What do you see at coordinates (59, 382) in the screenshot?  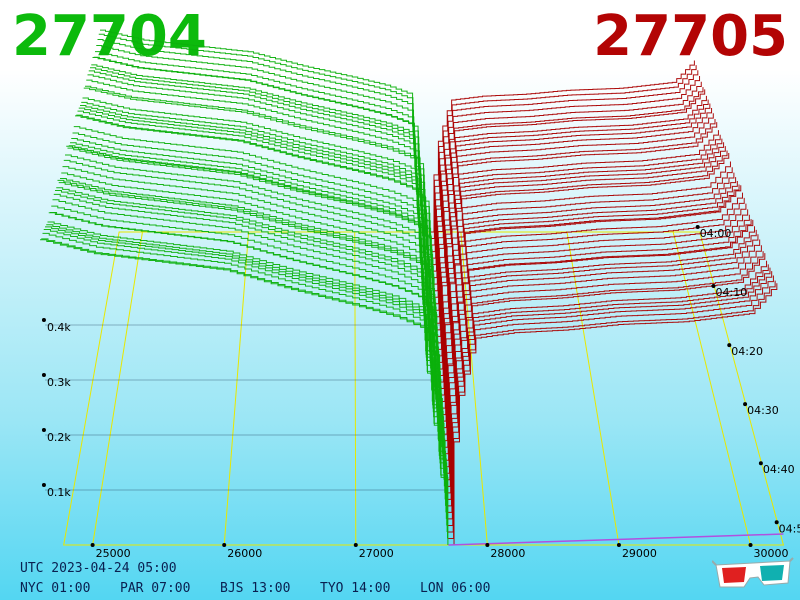 I see `z-tick-label: 0.3k` at bounding box center [59, 382].